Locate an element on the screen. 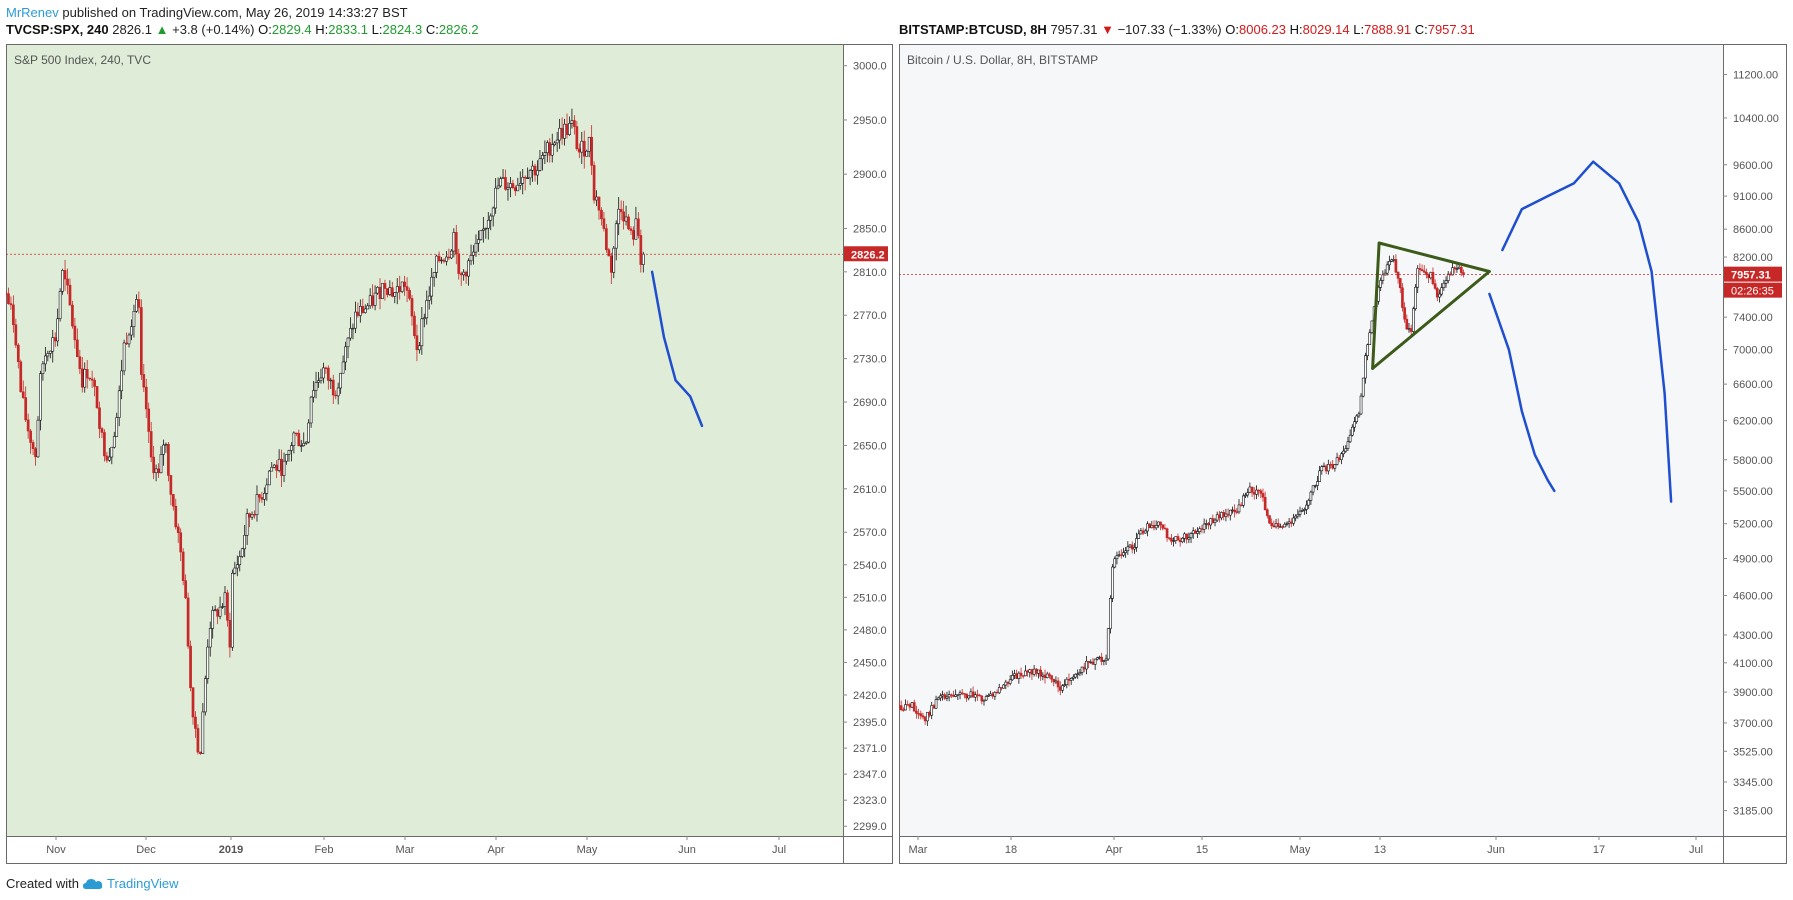 This screenshot has width=1793, height=900. tradingview-link: TradingView is located at coordinates (142, 883).